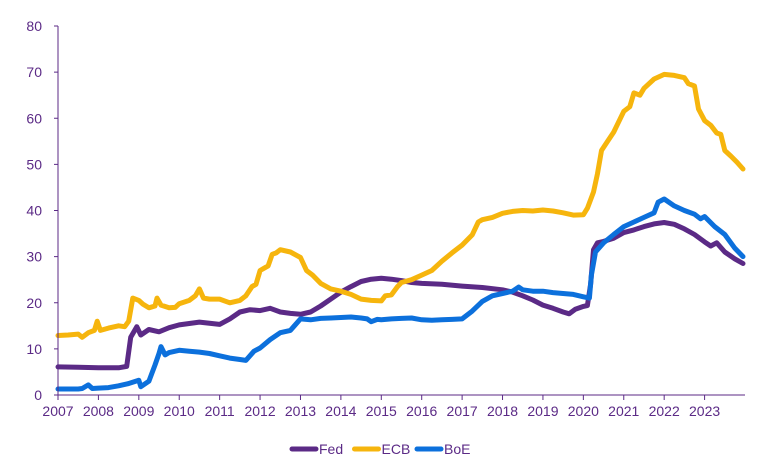 This screenshot has width=768, height=471. I want to click on y-tick-label: 60, so click(34, 118).